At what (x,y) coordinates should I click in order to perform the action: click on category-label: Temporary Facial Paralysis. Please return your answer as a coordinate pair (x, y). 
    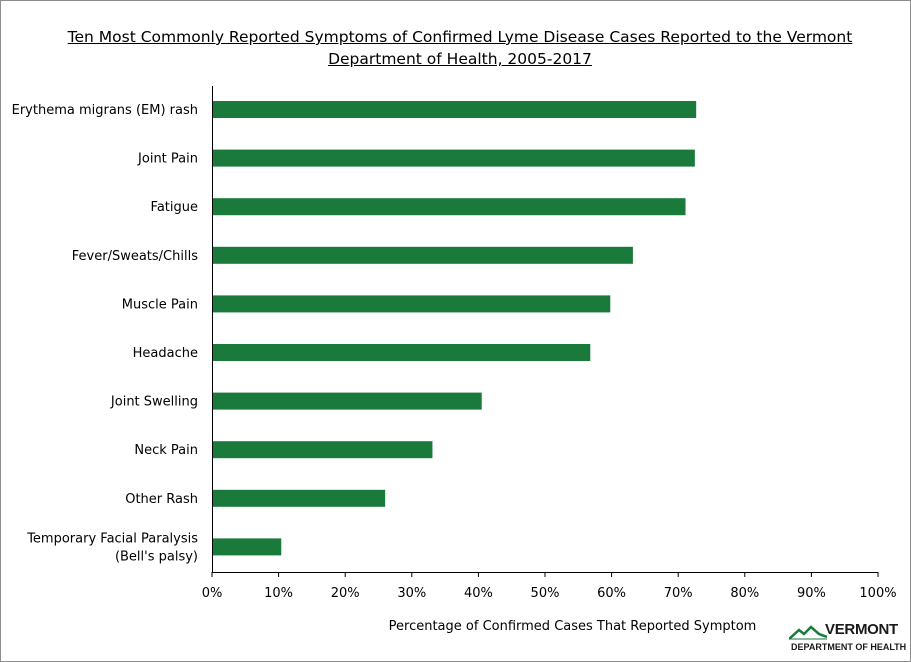
    Looking at the image, I should click on (112, 538).